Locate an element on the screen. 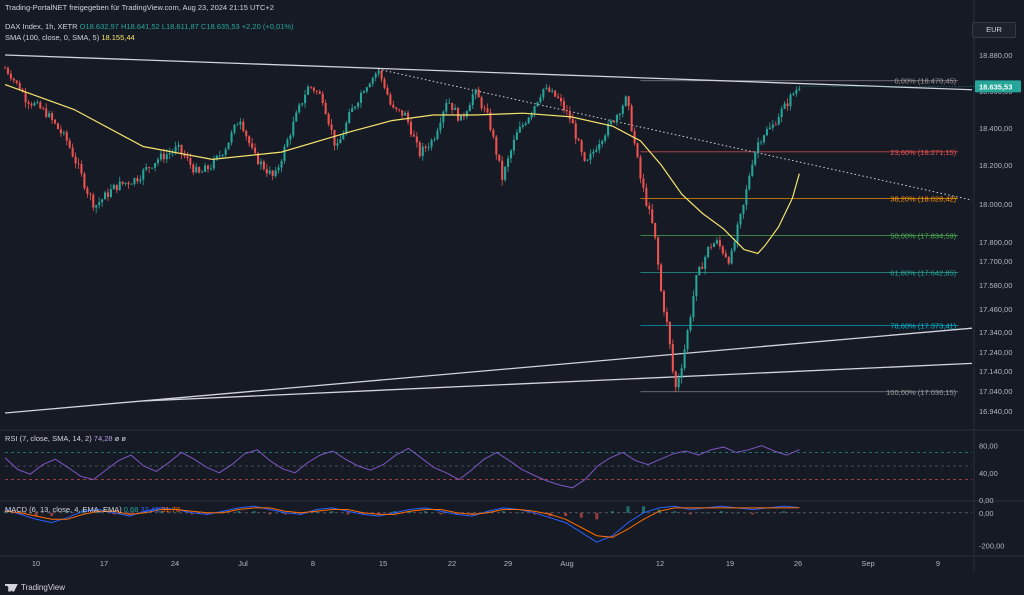  time-tick-label: 29 is located at coordinates (508, 563).